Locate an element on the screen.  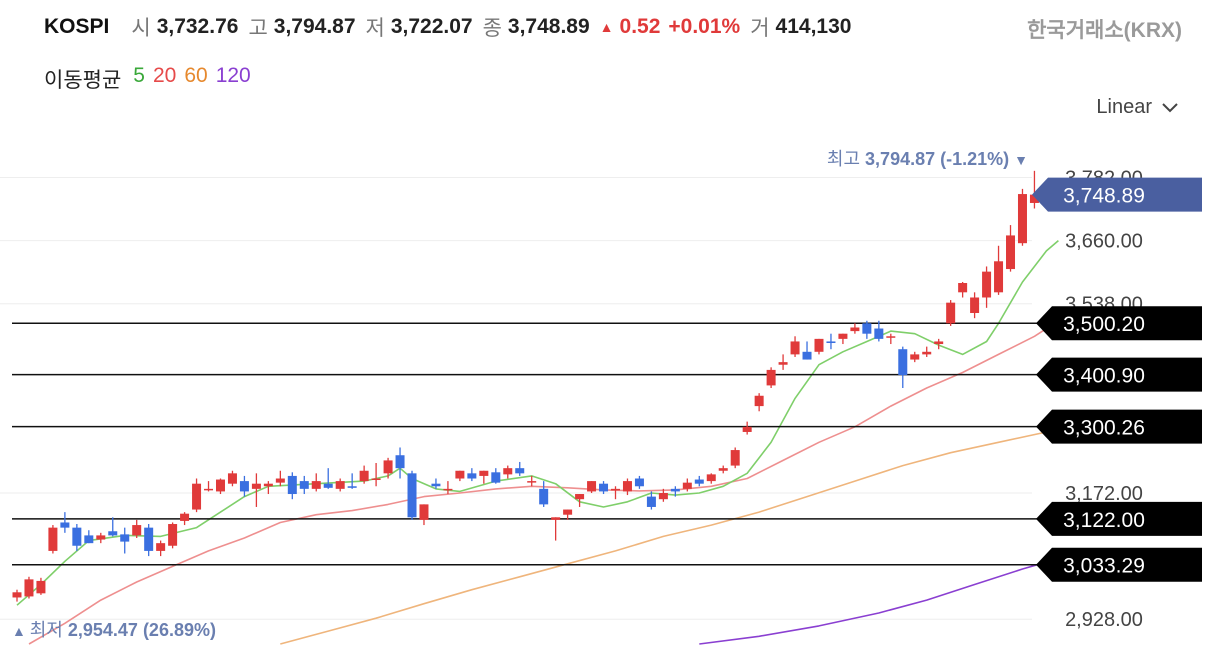
low-annotation: ▲ 최저 2,954.47 (26.89%) is located at coordinates (114, 630).